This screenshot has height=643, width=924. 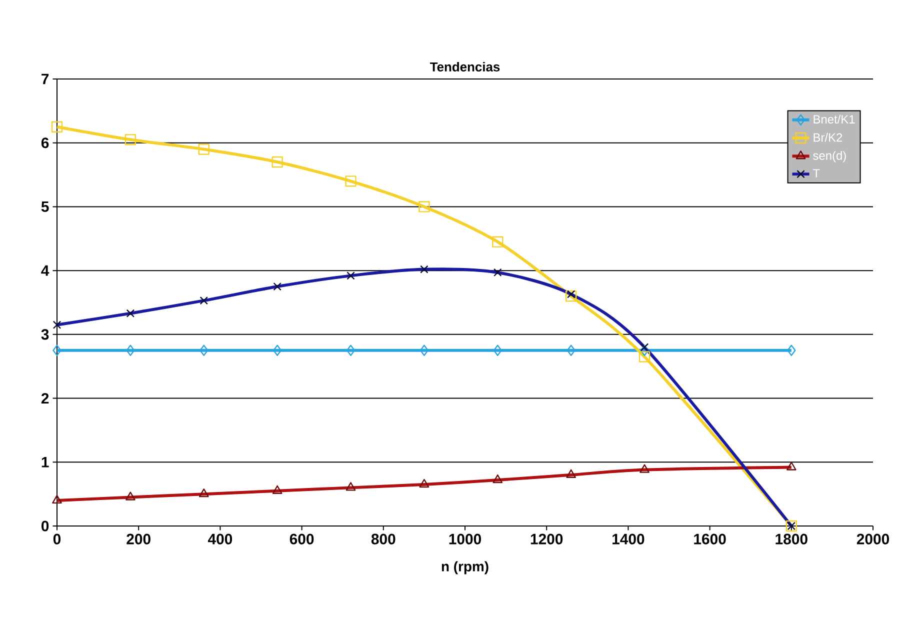 What do you see at coordinates (828, 137) in the screenshot?
I see `legend-label: Br/K2` at bounding box center [828, 137].